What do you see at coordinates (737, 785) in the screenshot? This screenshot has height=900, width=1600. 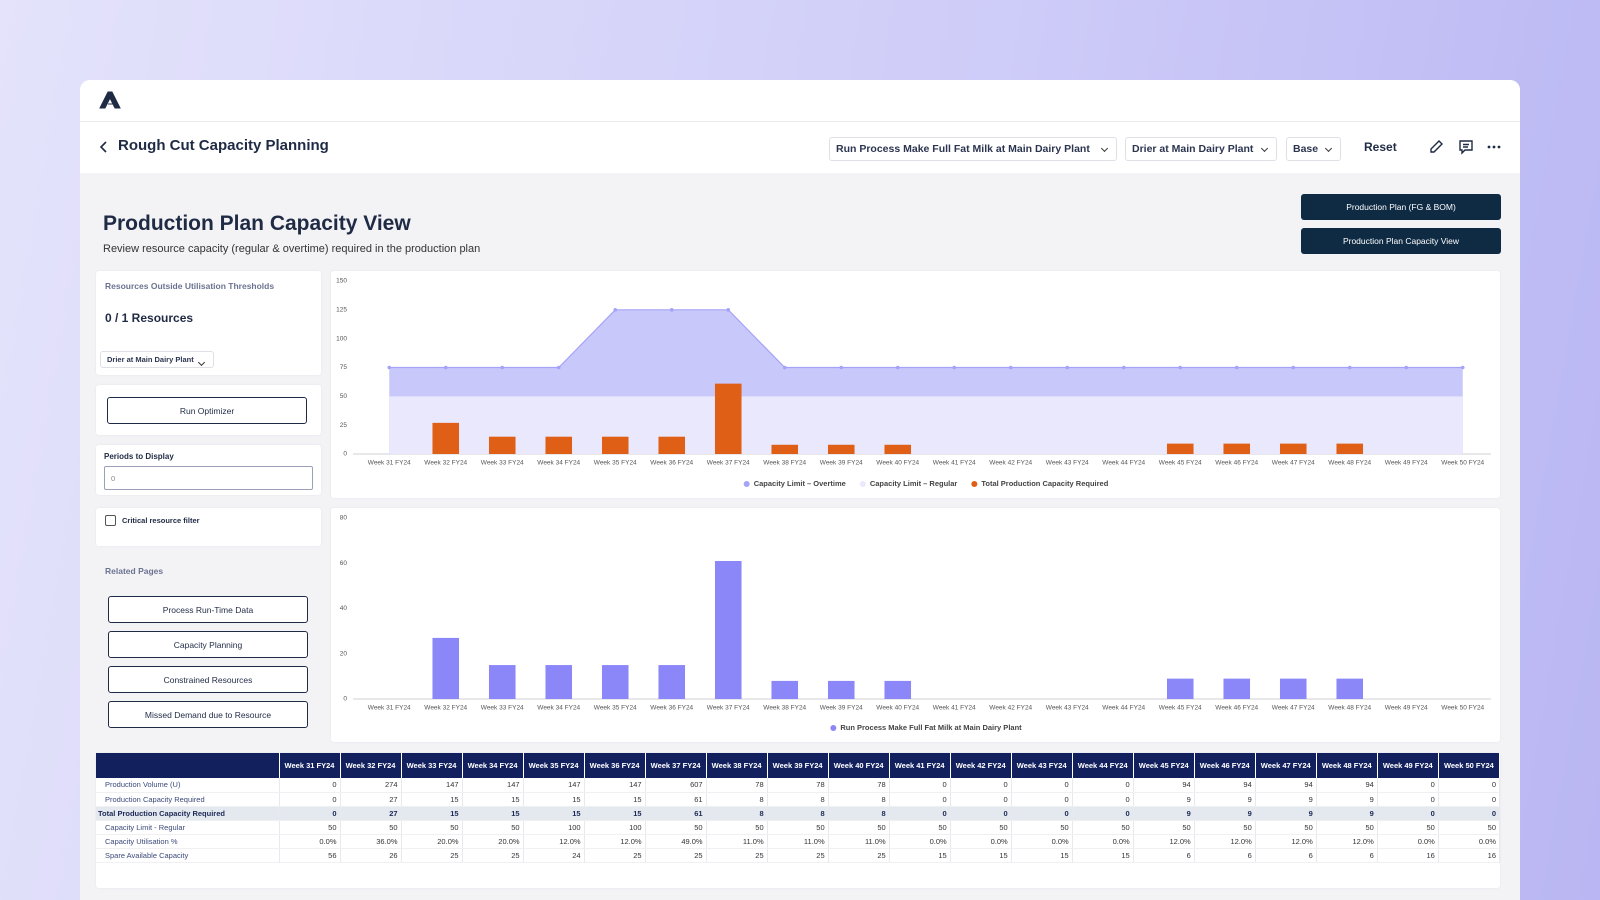 I see `table-cell: 78` at bounding box center [737, 785].